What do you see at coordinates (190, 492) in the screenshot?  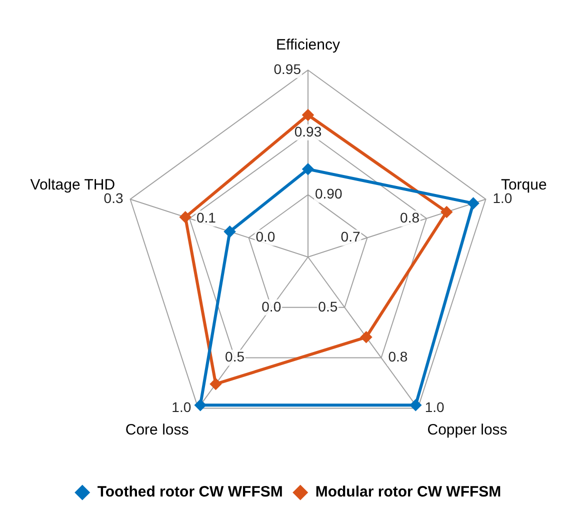 I see `legend-label: Toothed rotor CW WFFSM` at bounding box center [190, 492].